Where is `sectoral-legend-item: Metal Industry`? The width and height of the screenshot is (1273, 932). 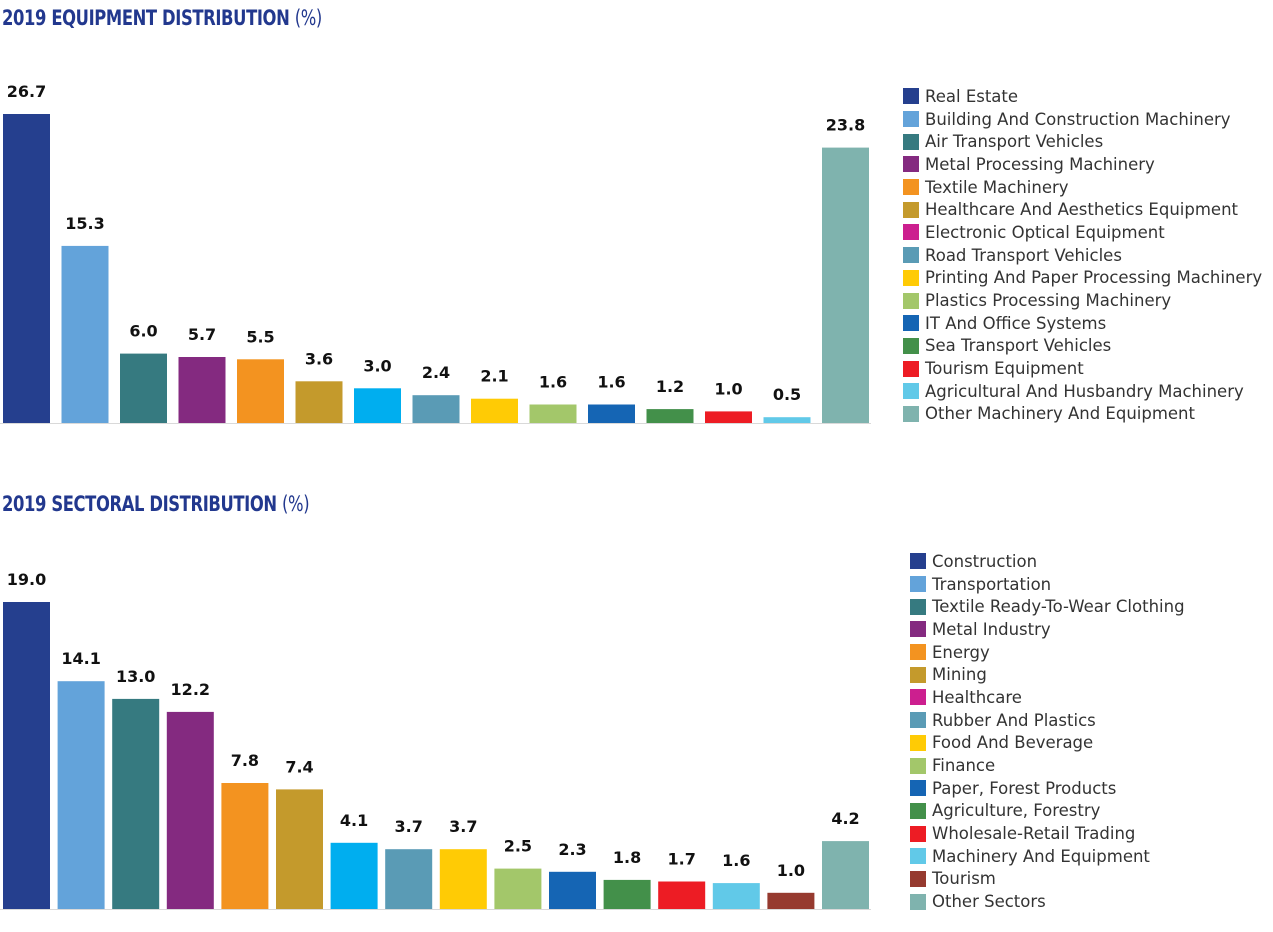
sectoral-legend-item: Metal Industry is located at coordinates (1047, 629).